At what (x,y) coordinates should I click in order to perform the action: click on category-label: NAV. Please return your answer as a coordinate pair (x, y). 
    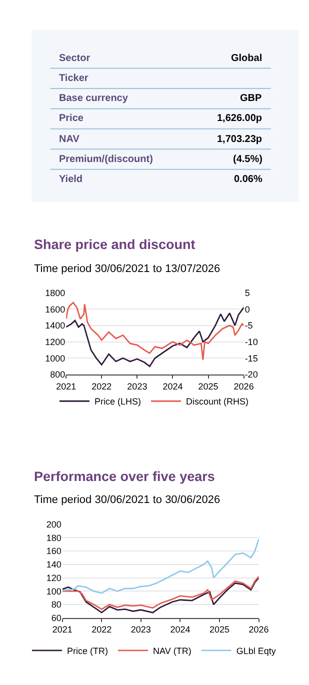
    Looking at the image, I should click on (69, 139).